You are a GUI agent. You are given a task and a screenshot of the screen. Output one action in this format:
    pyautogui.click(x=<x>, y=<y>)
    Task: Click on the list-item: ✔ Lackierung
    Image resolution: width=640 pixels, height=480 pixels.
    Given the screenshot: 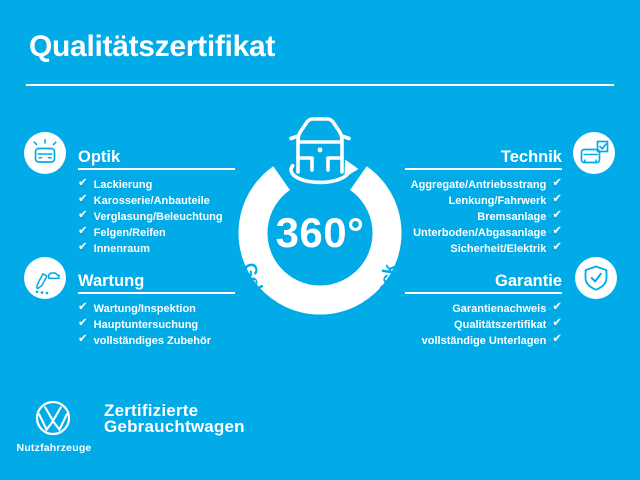 What is the action you would take?
    pyautogui.click(x=156, y=185)
    